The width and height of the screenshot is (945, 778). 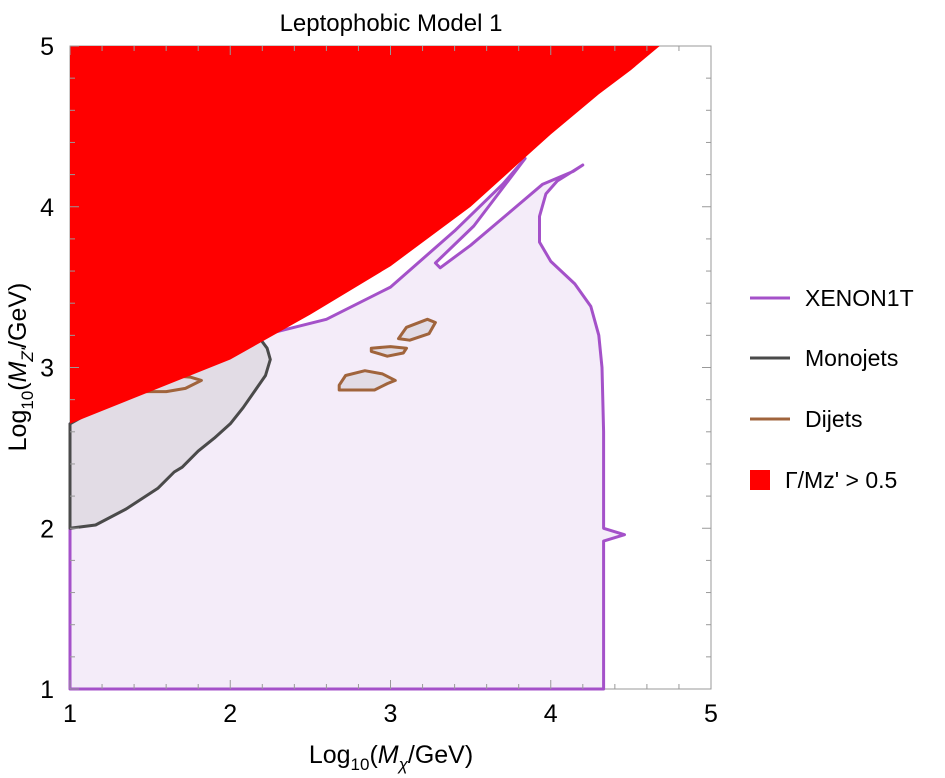 I want to click on y-axis-label-symbol-subscript: Z', so click(x=27, y=354).